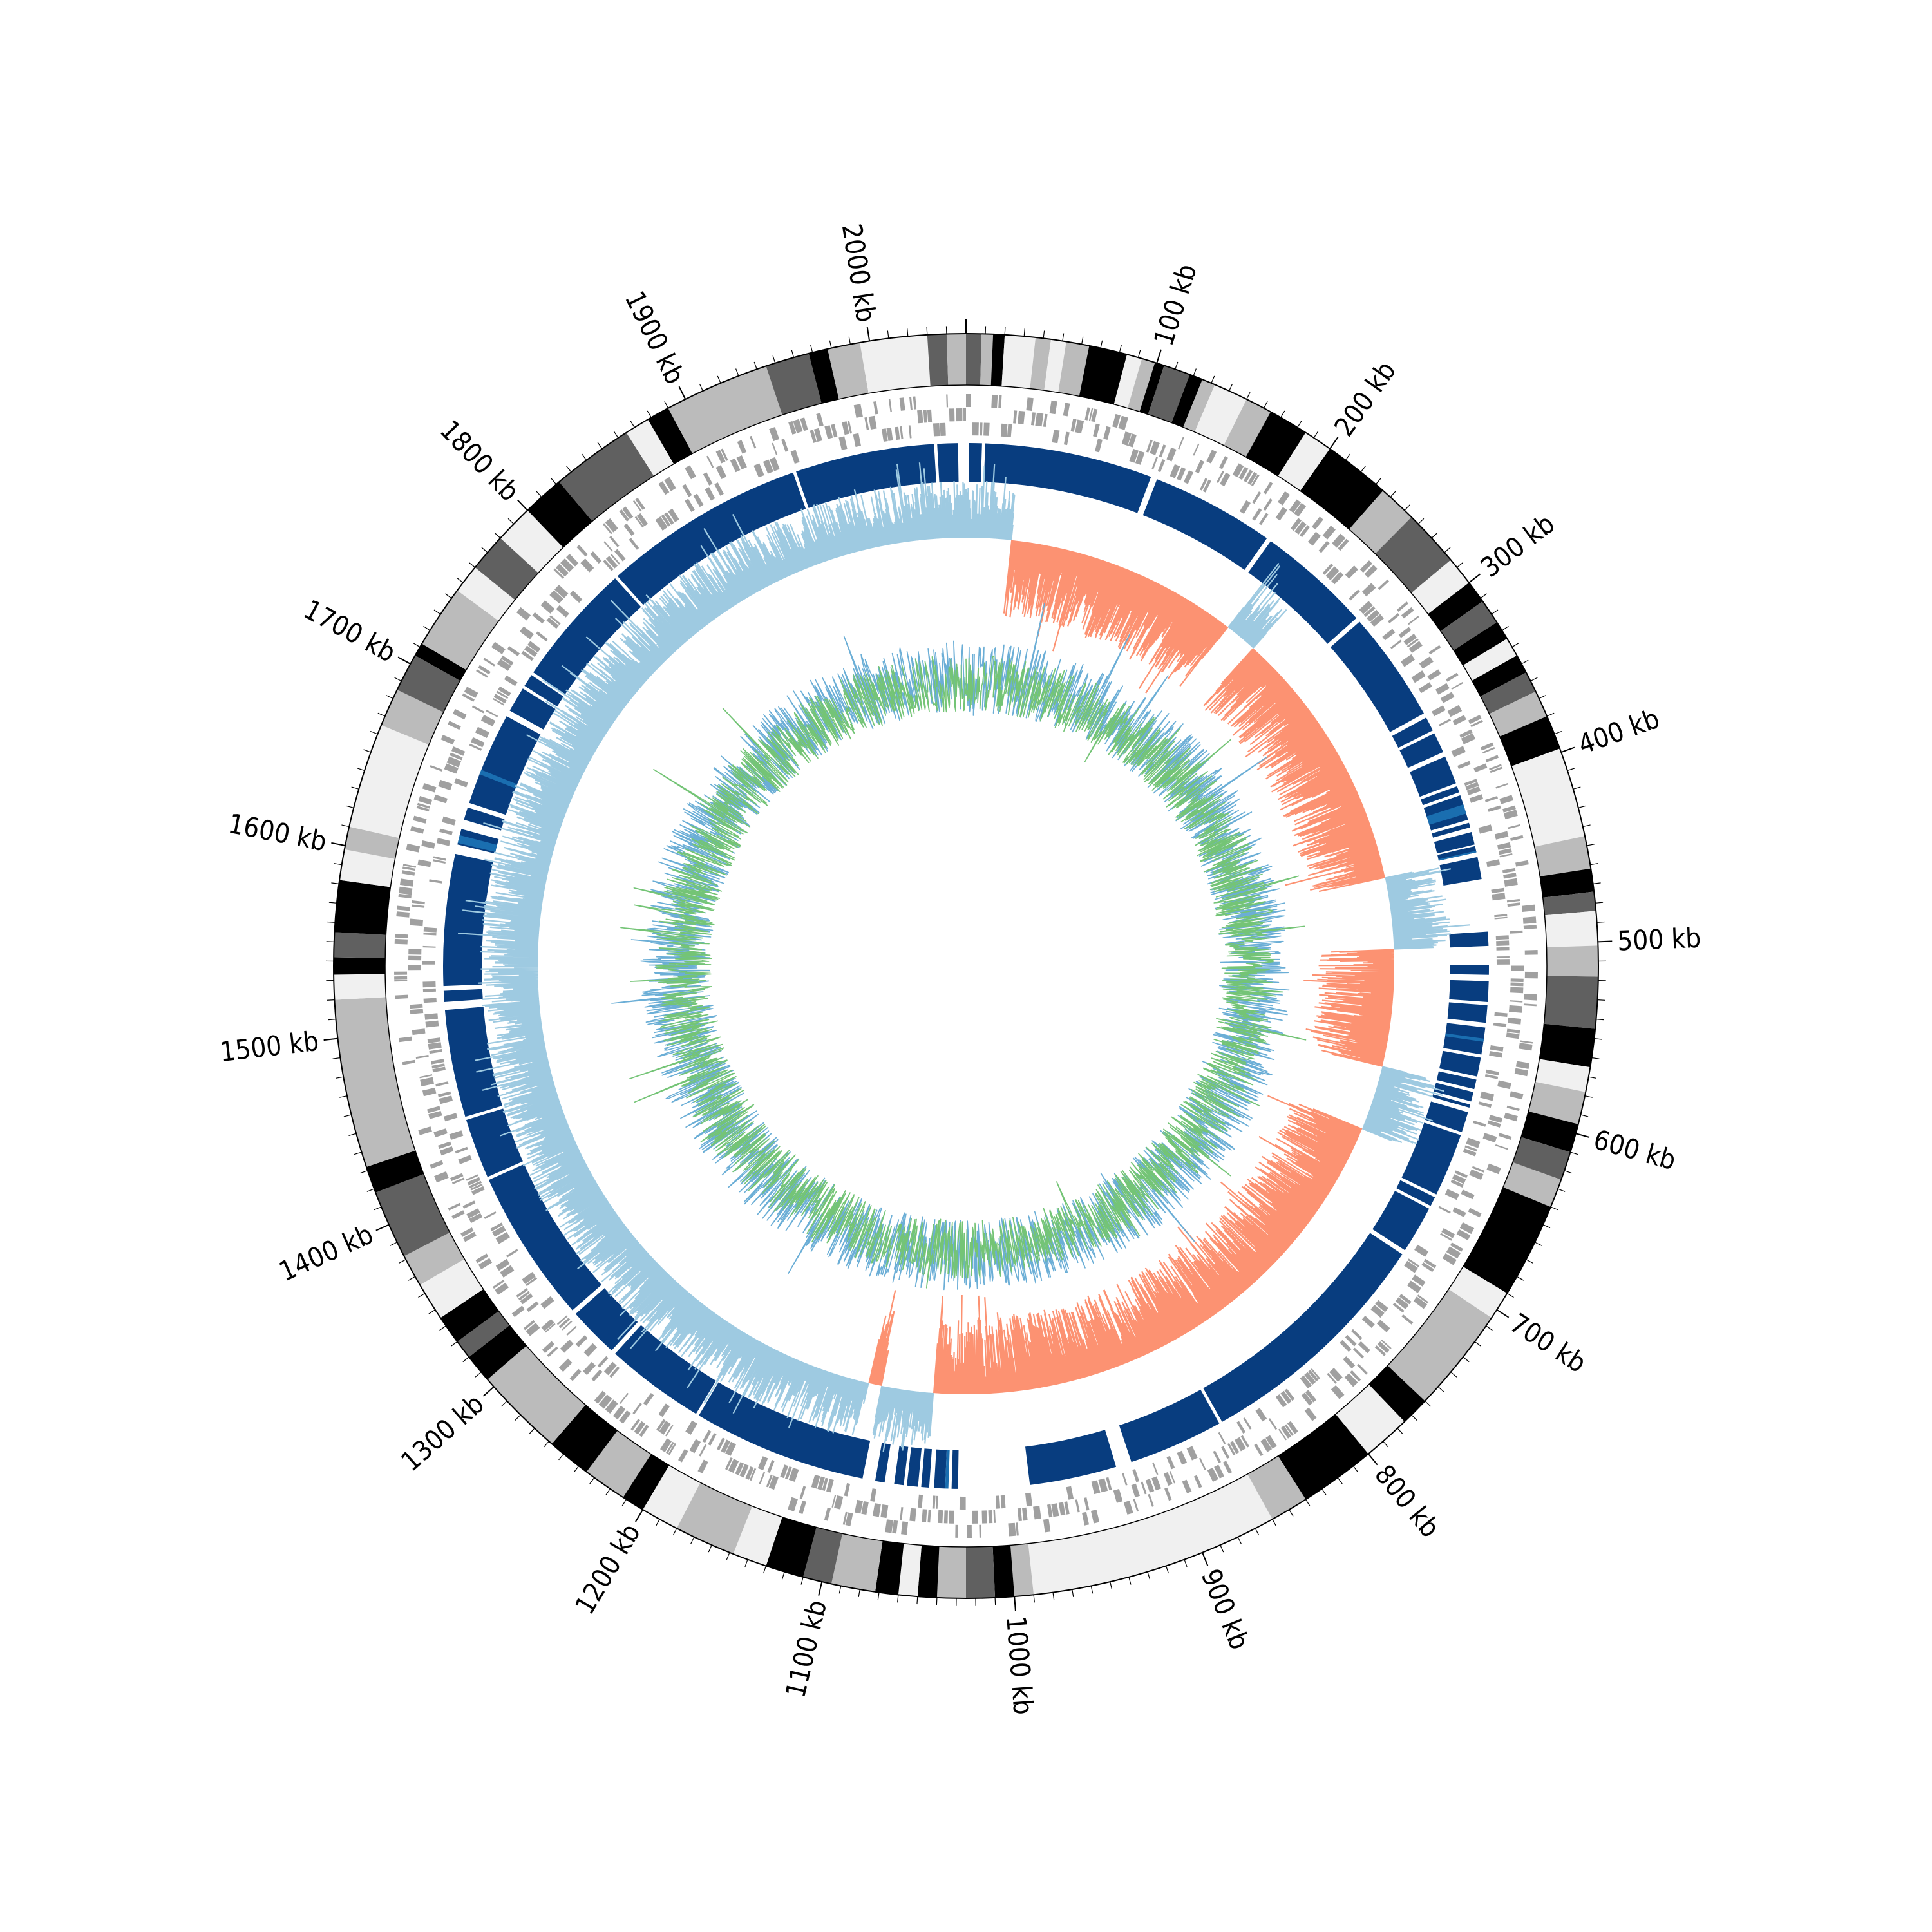  Describe the element at coordinates (1175, 305) in the screenshot. I see `tick-label-100kb: 100 kb` at that location.